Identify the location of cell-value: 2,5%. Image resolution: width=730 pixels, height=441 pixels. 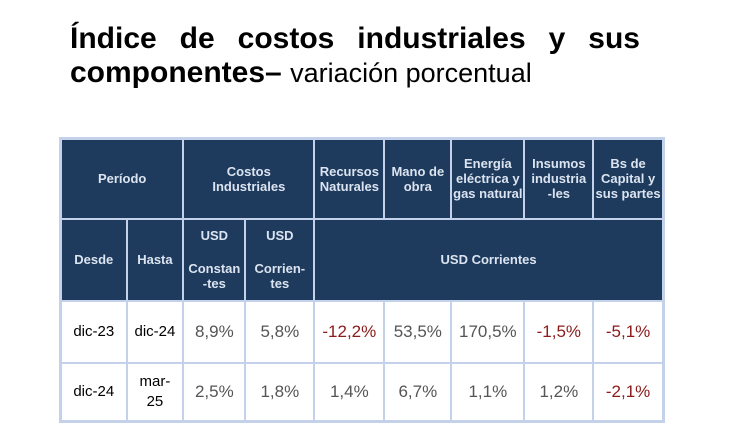
(214, 392).